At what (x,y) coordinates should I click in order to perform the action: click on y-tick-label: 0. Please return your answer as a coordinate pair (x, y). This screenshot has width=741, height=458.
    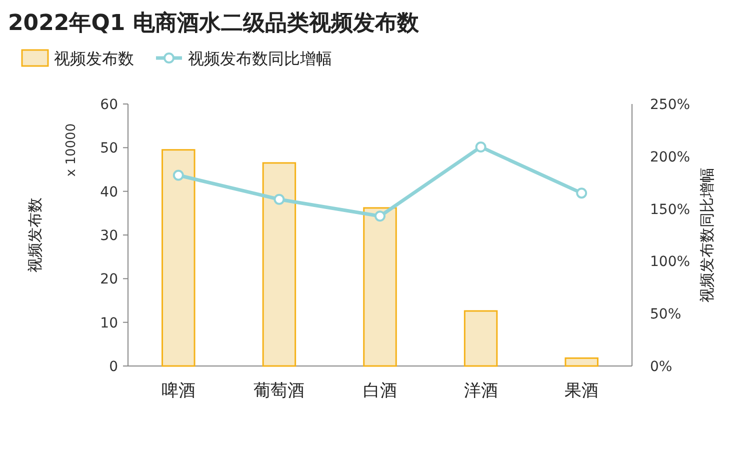
    Looking at the image, I should click on (113, 367).